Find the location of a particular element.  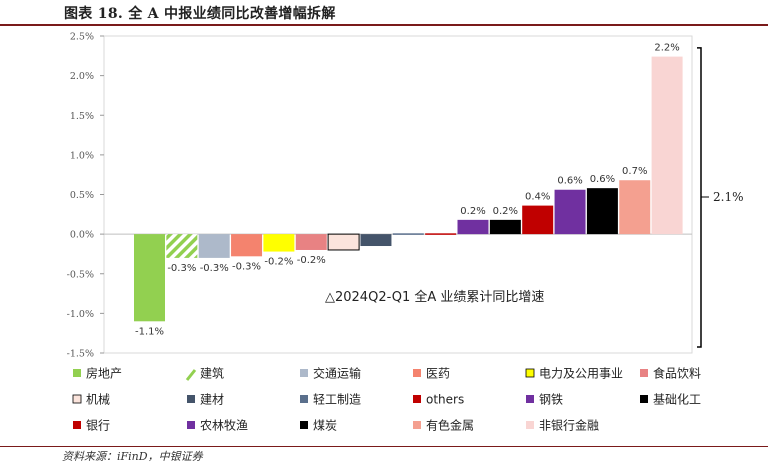

legend-item: 非银行金融 is located at coordinates (562, 425).